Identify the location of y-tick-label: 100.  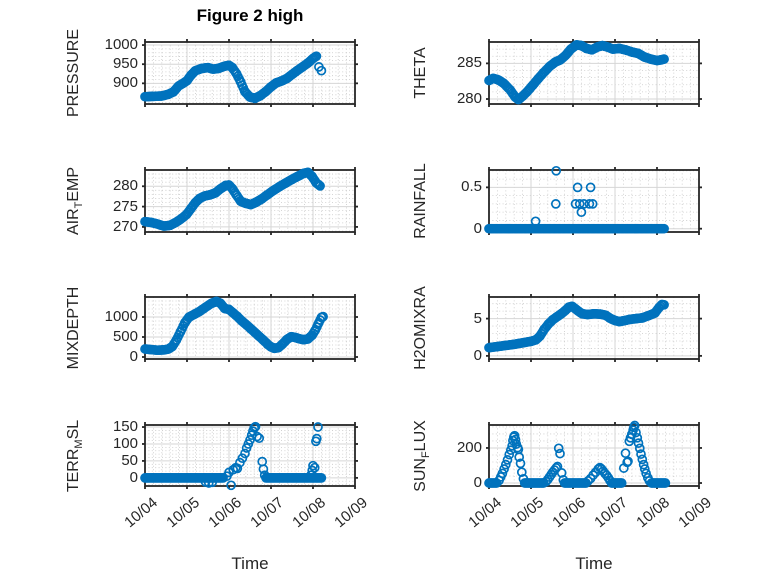
(125, 443).